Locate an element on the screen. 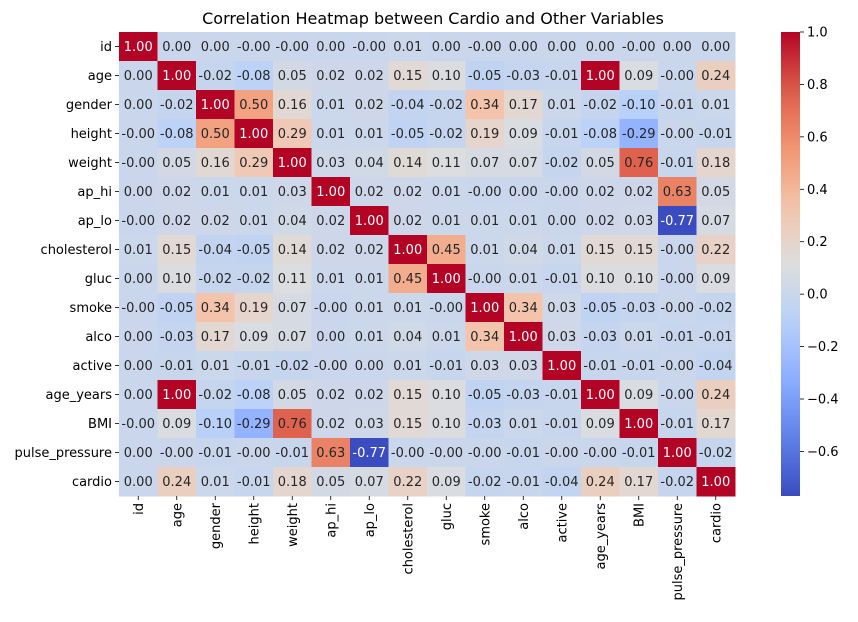 Image resolution: width=858 pixels, height=622 pixels. cell-value-label: -0.03 is located at coordinates (523, 395).